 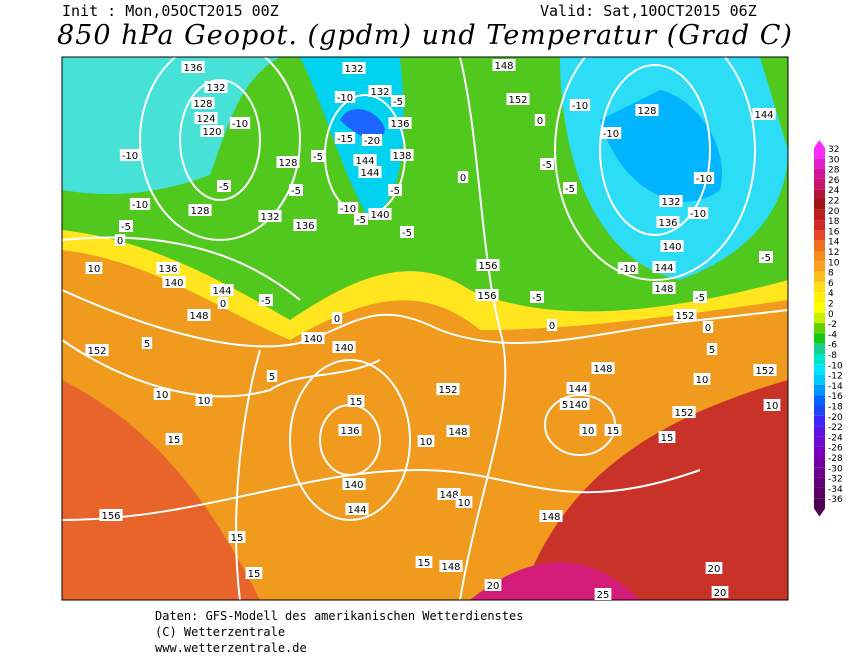 What do you see at coordinates (835, 428) in the screenshot?
I see `scale-label: -22` at bounding box center [835, 428].